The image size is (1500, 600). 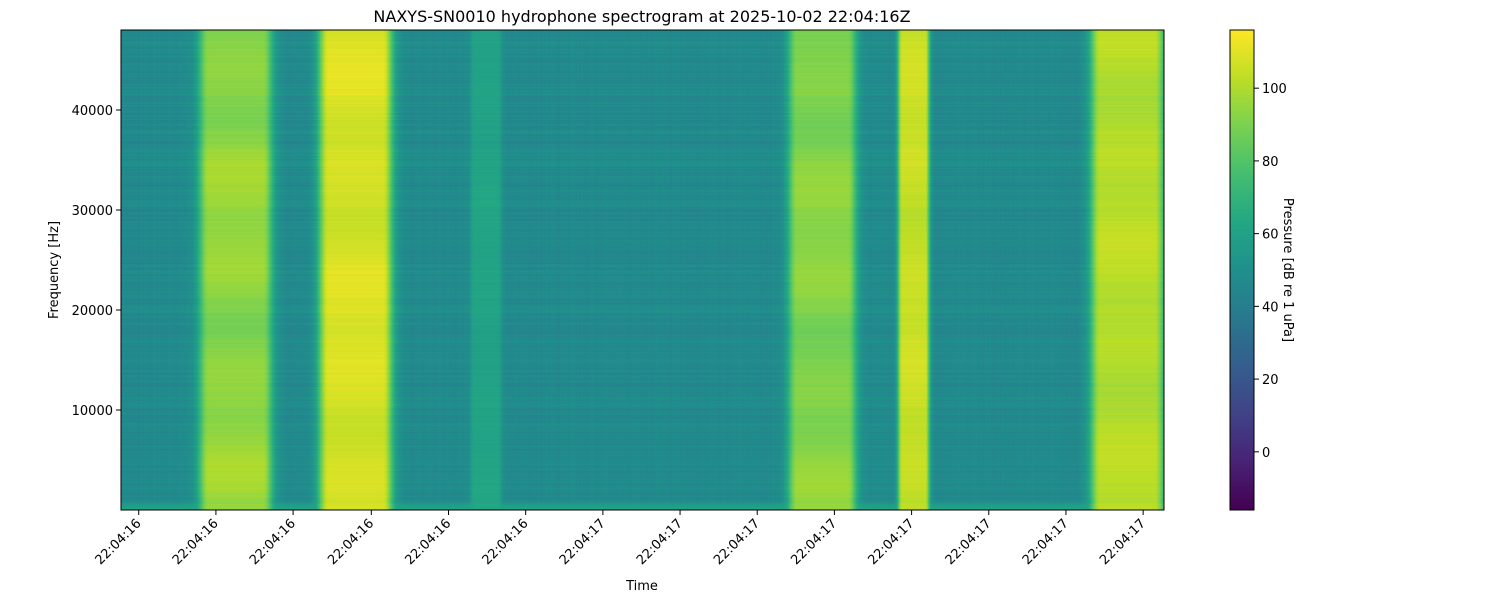 What do you see at coordinates (92, 311) in the screenshot?
I see `y-tick-label: 20000` at bounding box center [92, 311].